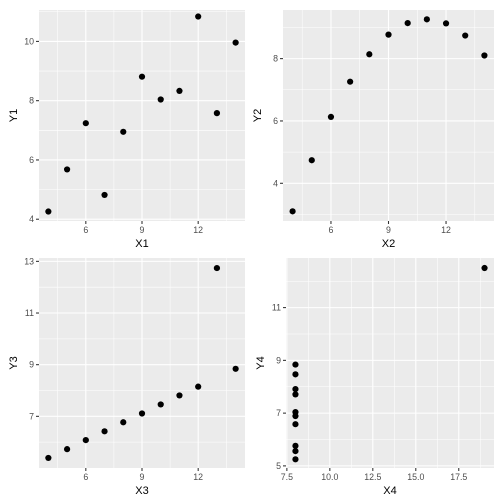 The width and height of the screenshot is (504, 504). What do you see at coordinates (372, 477) in the screenshot?
I see `x-tick-label: 12.5` at bounding box center [372, 477].